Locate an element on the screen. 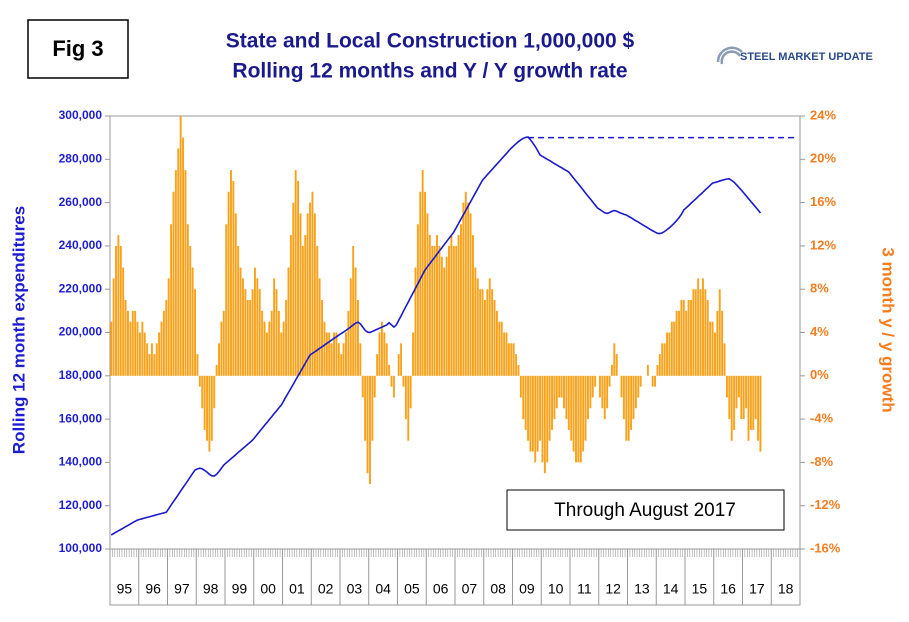  x-tick-label: 01 is located at coordinates (297, 589).